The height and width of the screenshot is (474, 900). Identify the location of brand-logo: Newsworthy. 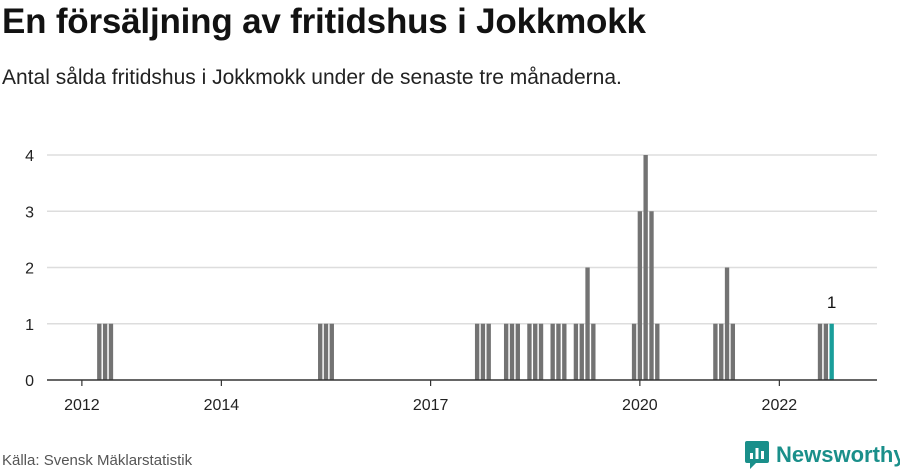
(822, 455).